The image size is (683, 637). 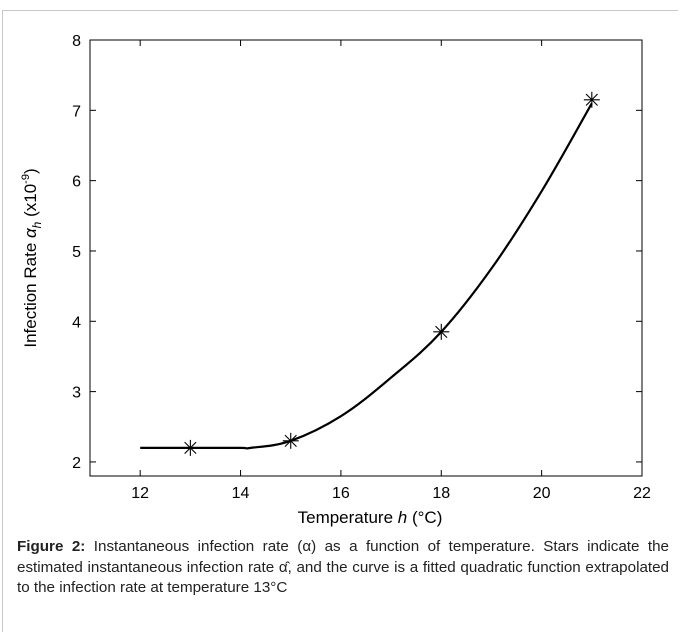 What do you see at coordinates (370, 517) in the screenshot?
I see `x-axis-label: Temperature h (°C)` at bounding box center [370, 517].